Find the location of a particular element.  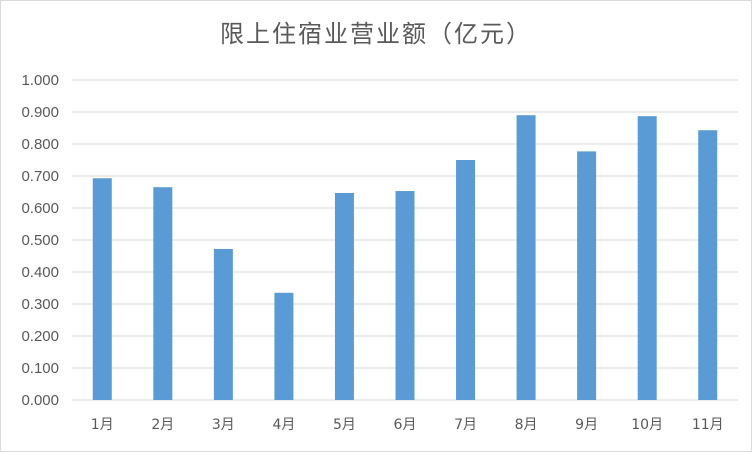

x-tick-label: 2月 is located at coordinates (162, 425).